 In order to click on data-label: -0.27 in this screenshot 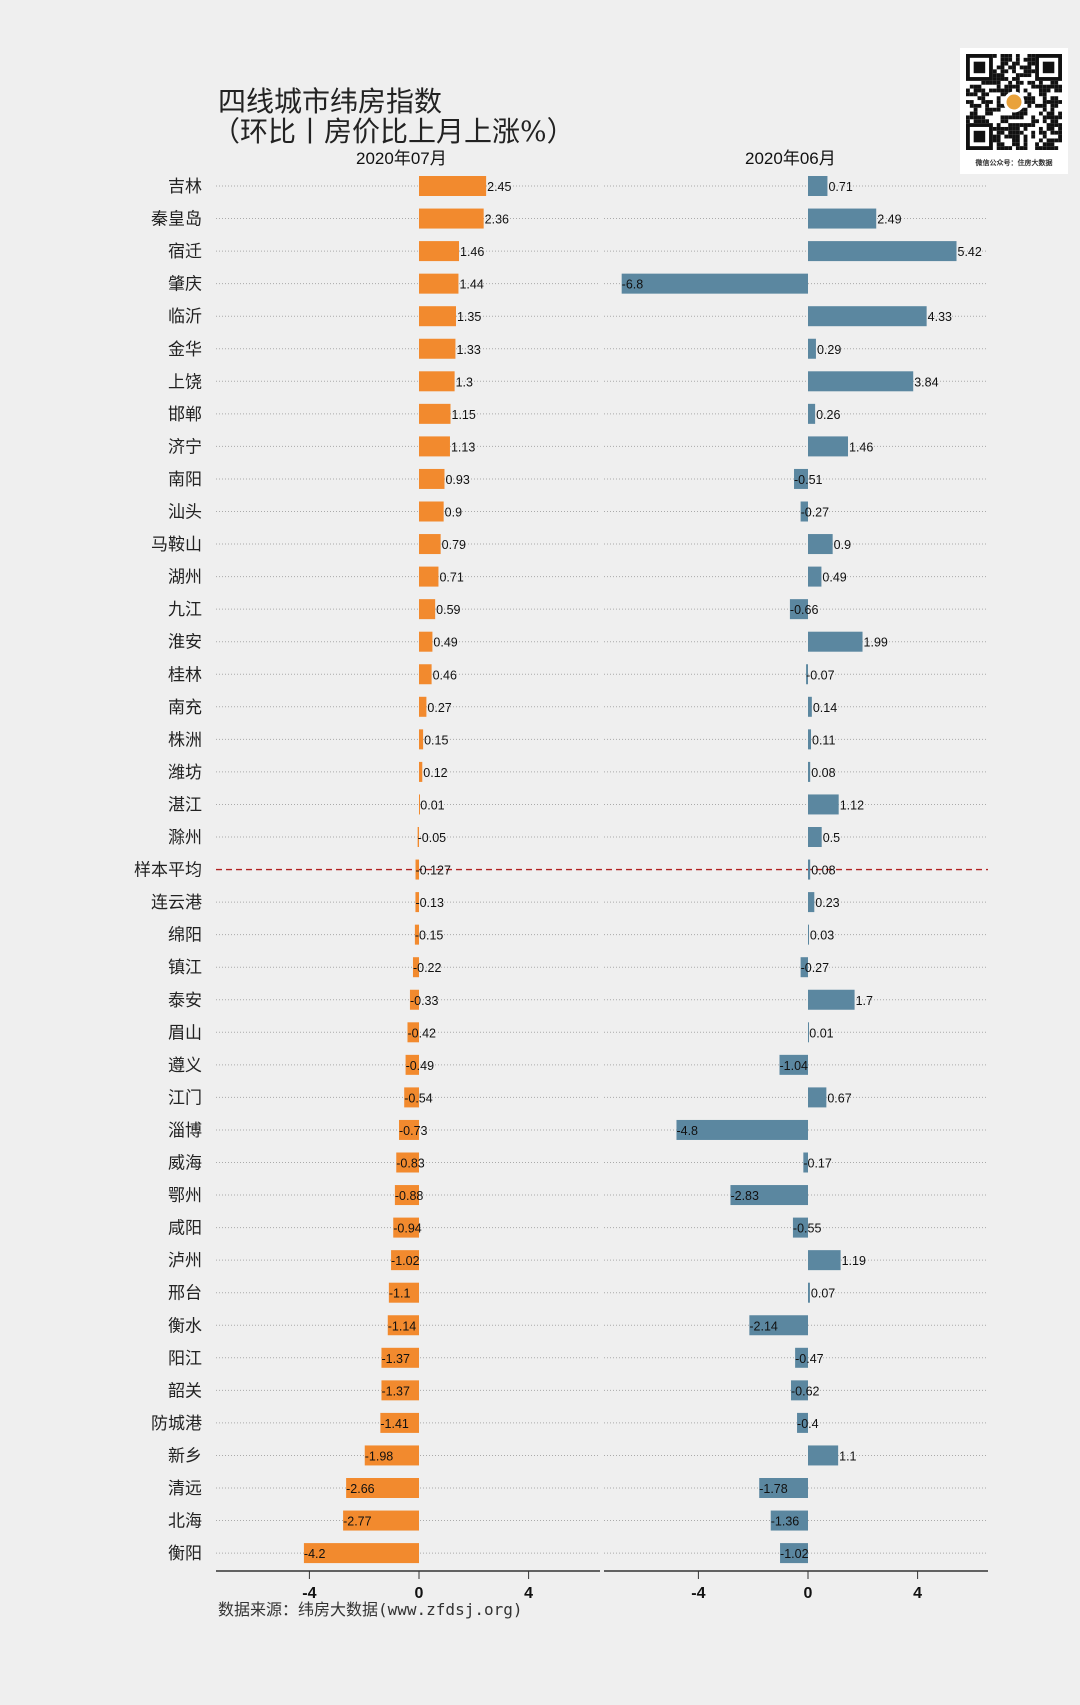, I will do `click(815, 968)`.